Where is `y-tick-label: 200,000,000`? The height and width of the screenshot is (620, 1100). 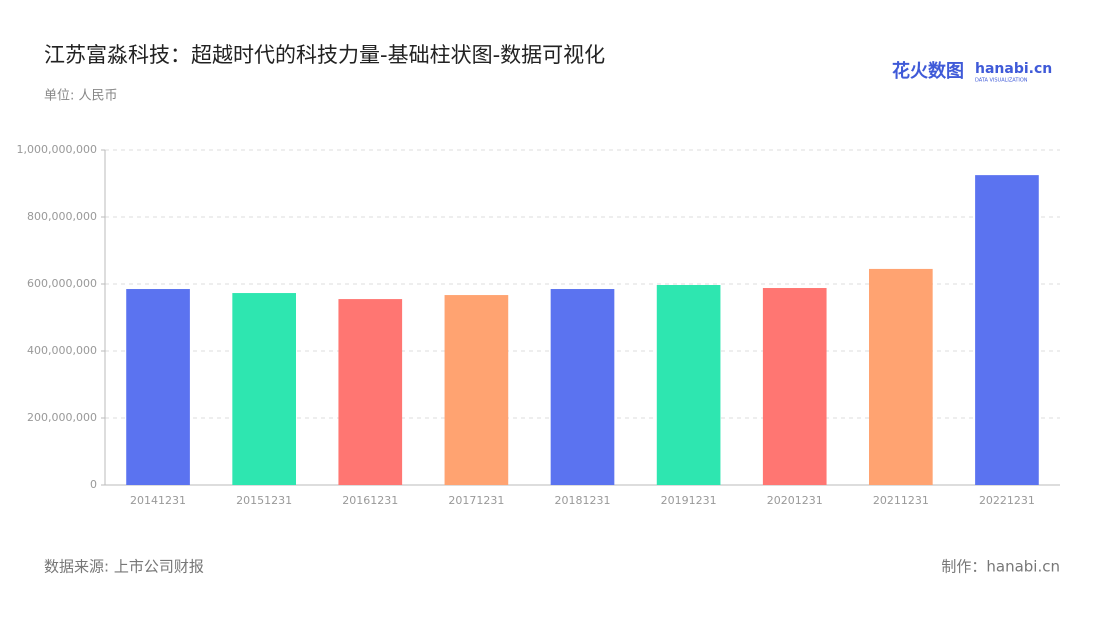
y-tick-label: 200,000,000 is located at coordinates (62, 417).